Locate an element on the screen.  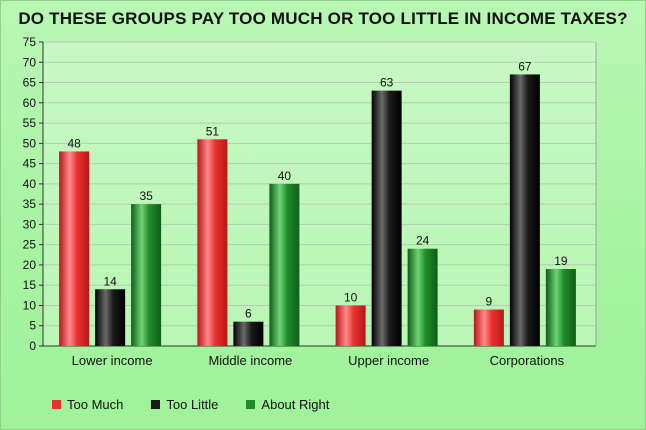
data-label-about-right-0: 35 is located at coordinates (146, 196).